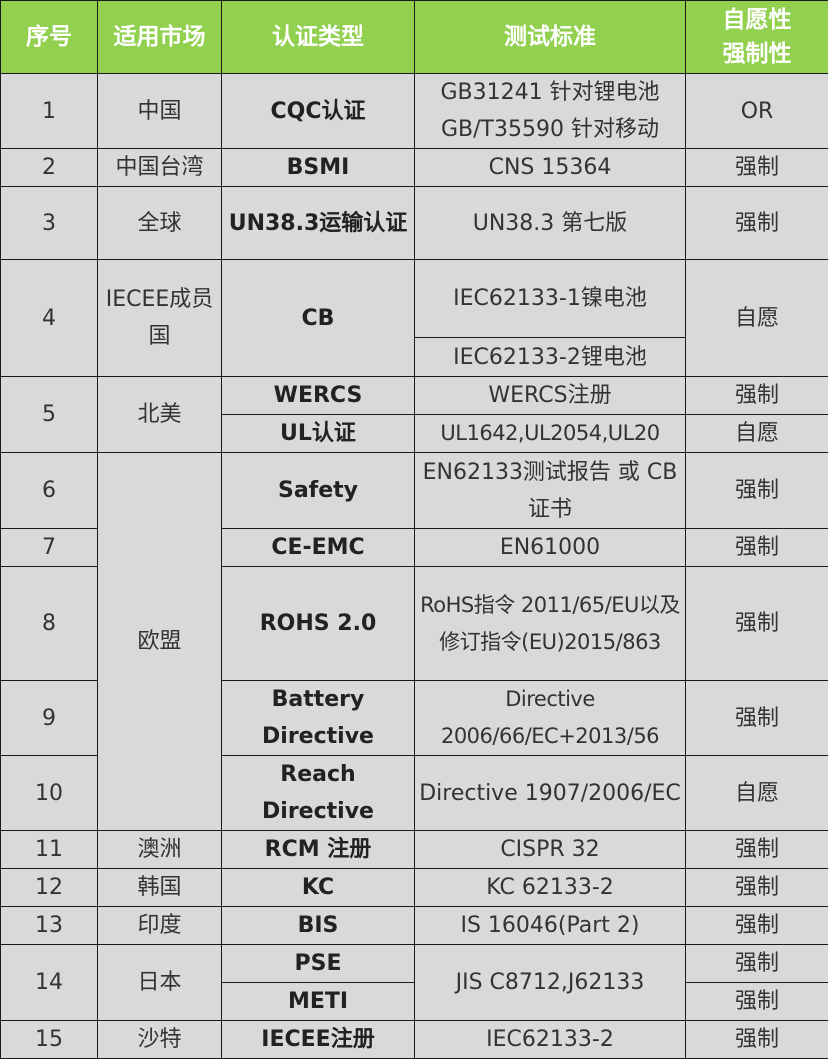 The width and height of the screenshot is (828, 1059). I want to click on cell-market: 韩国, so click(160, 888).